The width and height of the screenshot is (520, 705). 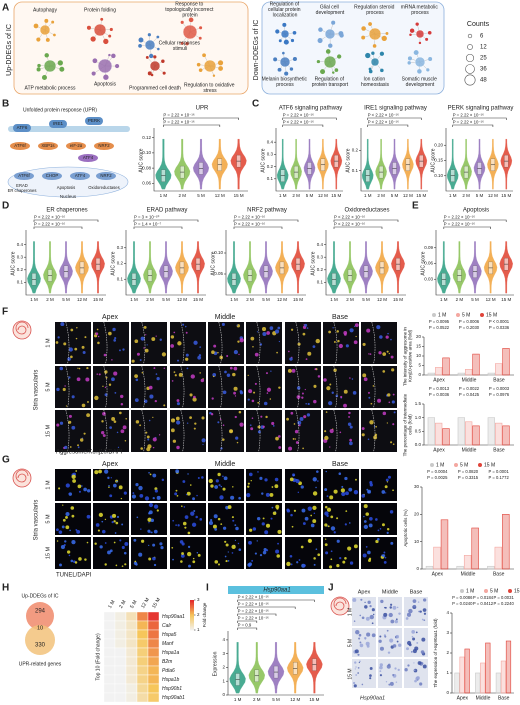 What do you see at coordinates (504, 597) in the screenshot?
I see `p-value: P = 0.0031` at bounding box center [504, 597].